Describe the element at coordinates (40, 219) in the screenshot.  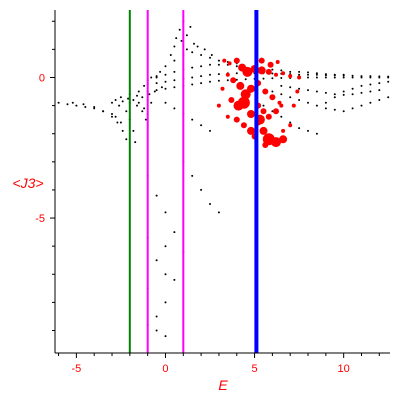
I see `y-tick-label-0: -5` at that location.